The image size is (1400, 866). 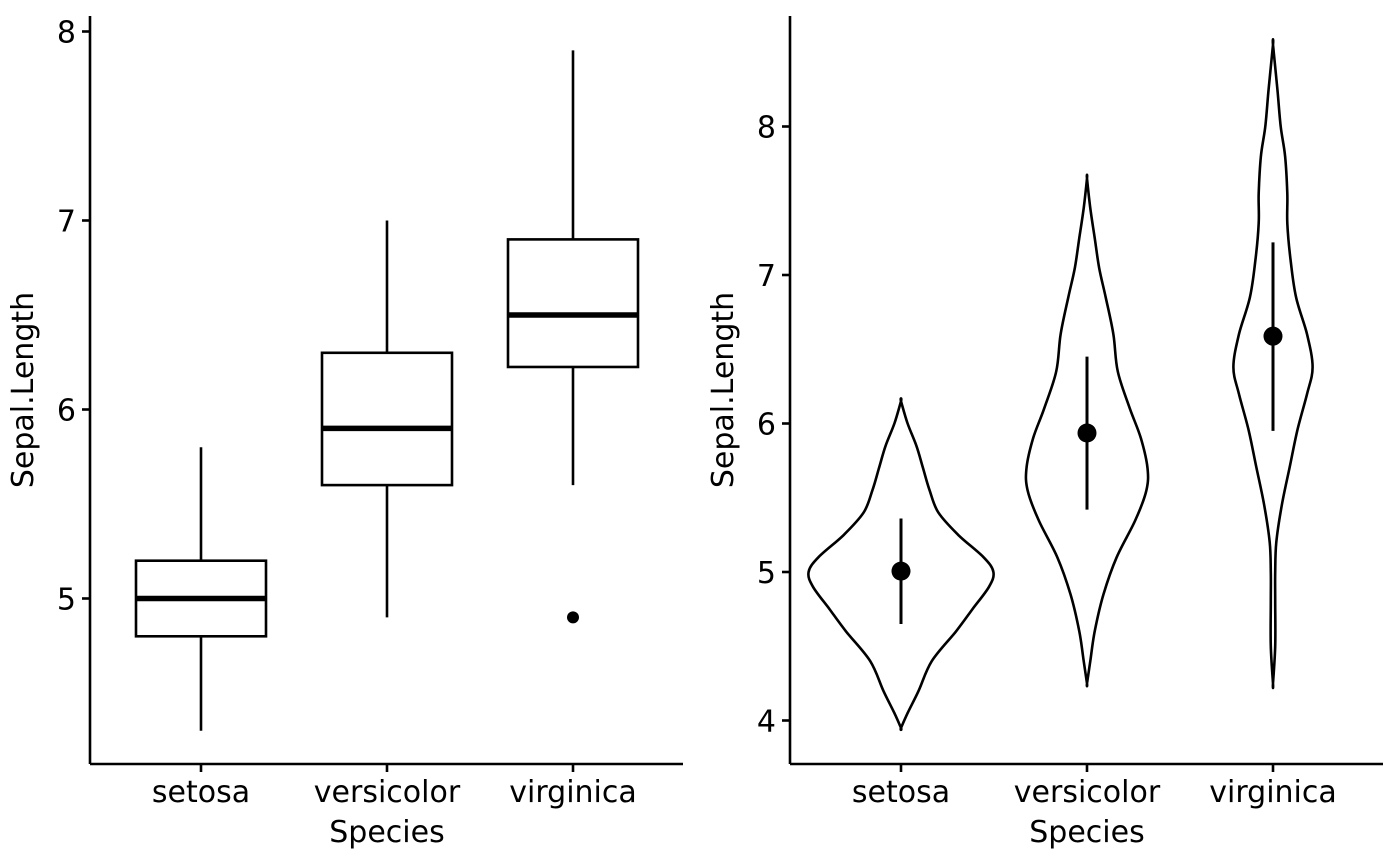 I want to click on box-versicolor, so click(x=387, y=419).